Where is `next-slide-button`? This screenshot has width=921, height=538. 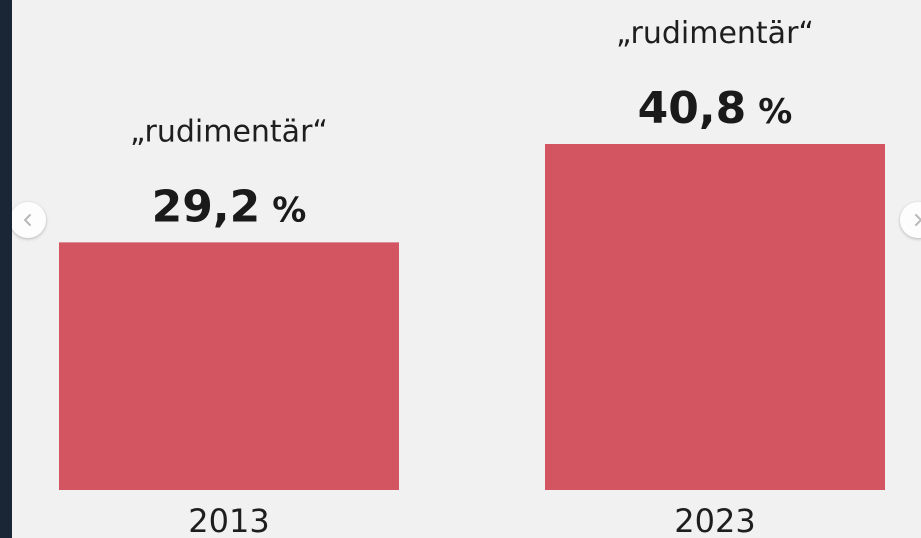 next-slide-button is located at coordinates (910, 220).